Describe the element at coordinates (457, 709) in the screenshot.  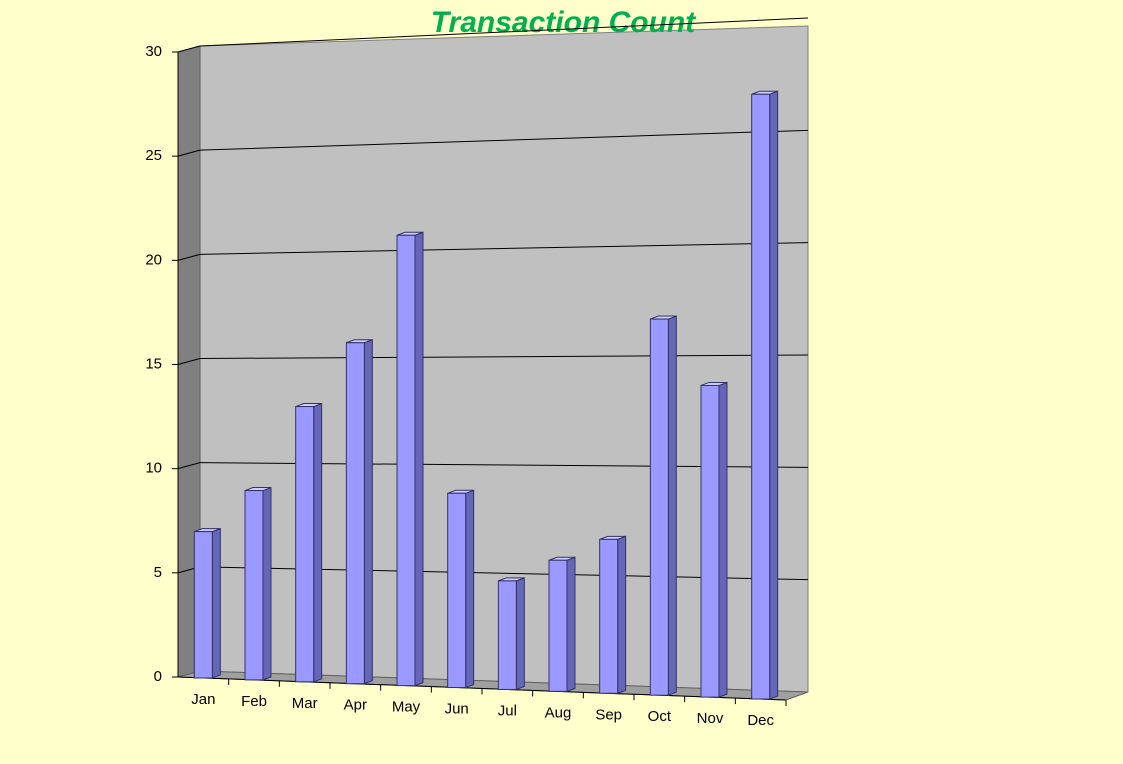
I see `x-tick-label: Jun` at that location.